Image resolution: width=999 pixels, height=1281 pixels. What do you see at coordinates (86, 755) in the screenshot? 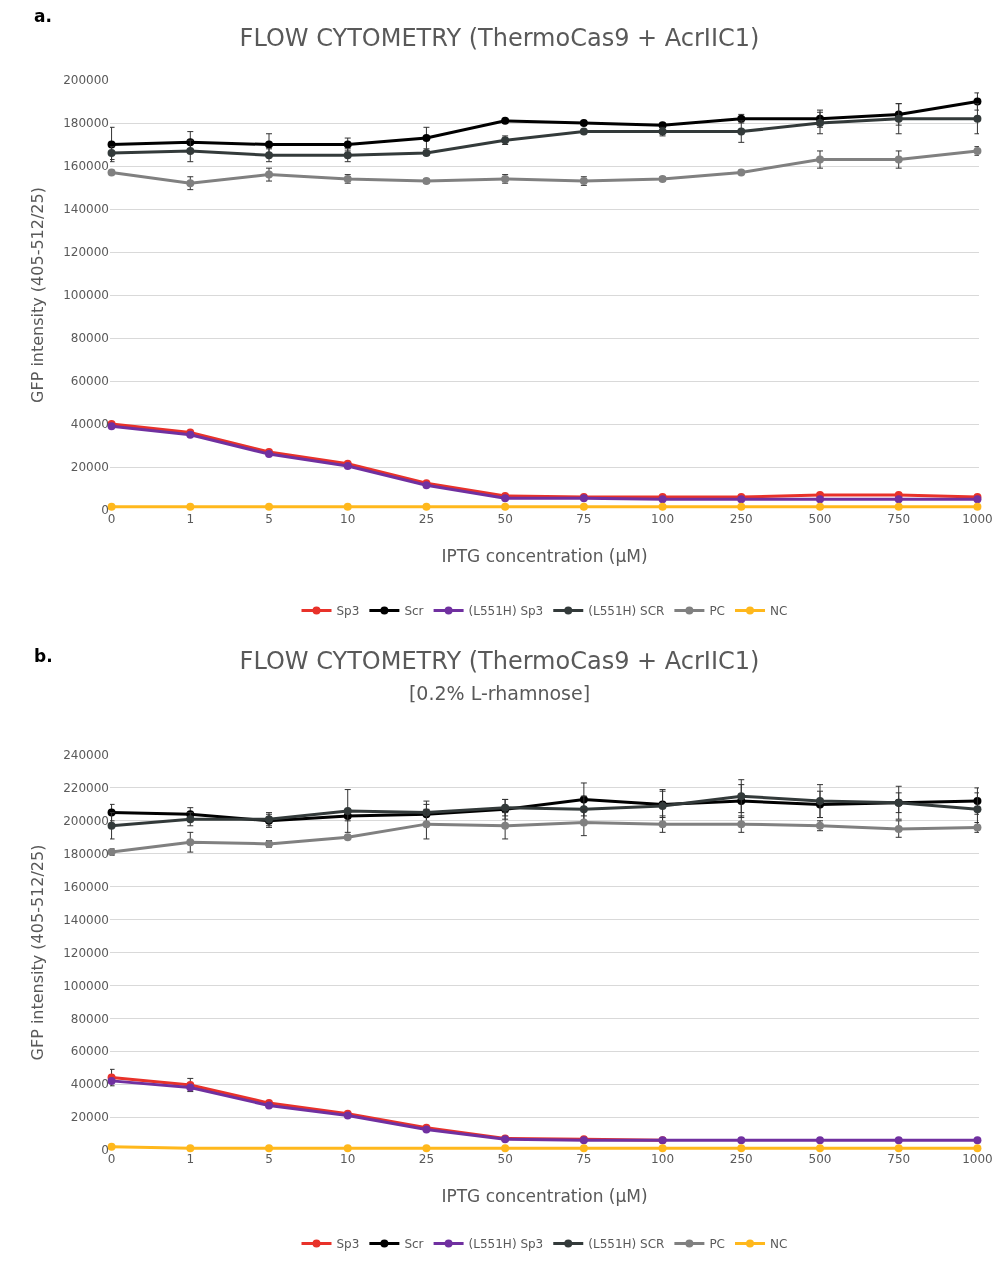
I see `y-tick-label: 240000` at bounding box center [86, 755].